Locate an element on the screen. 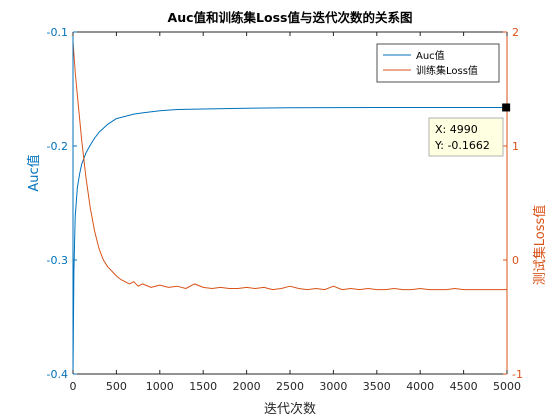 The image size is (560, 420). x-tick-label: 5000 is located at coordinates (507, 386).